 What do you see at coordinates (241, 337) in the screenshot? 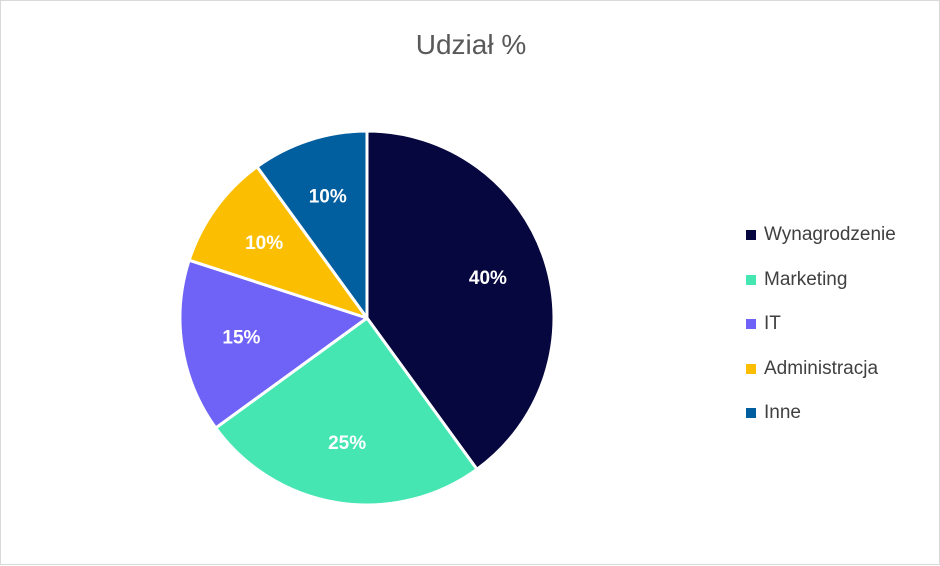
I see `data-label-it: 15%` at bounding box center [241, 337].